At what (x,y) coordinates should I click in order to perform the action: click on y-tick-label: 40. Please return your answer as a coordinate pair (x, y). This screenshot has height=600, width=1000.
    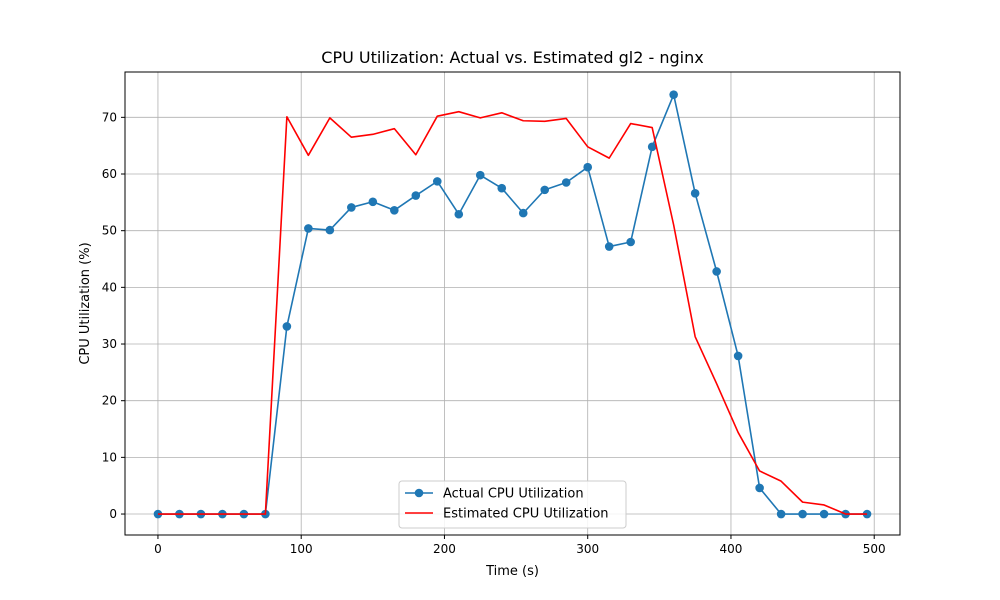
    Looking at the image, I should click on (109, 287).